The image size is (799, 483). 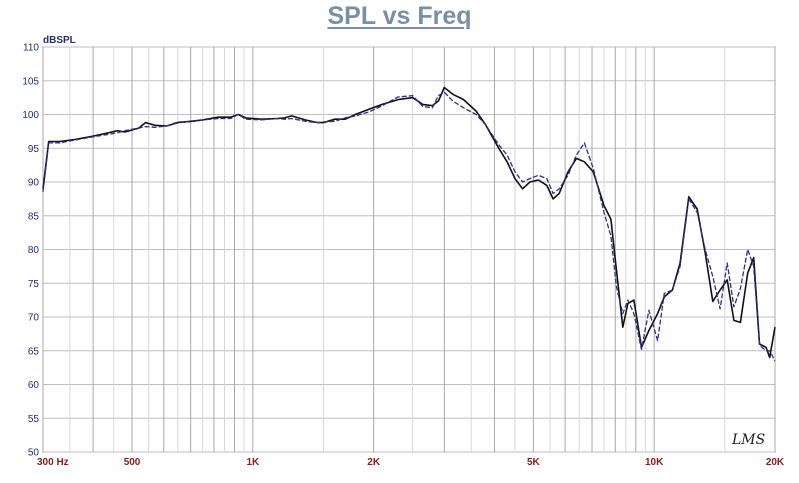 I want to click on y-tick-label: 50, so click(x=34, y=453).